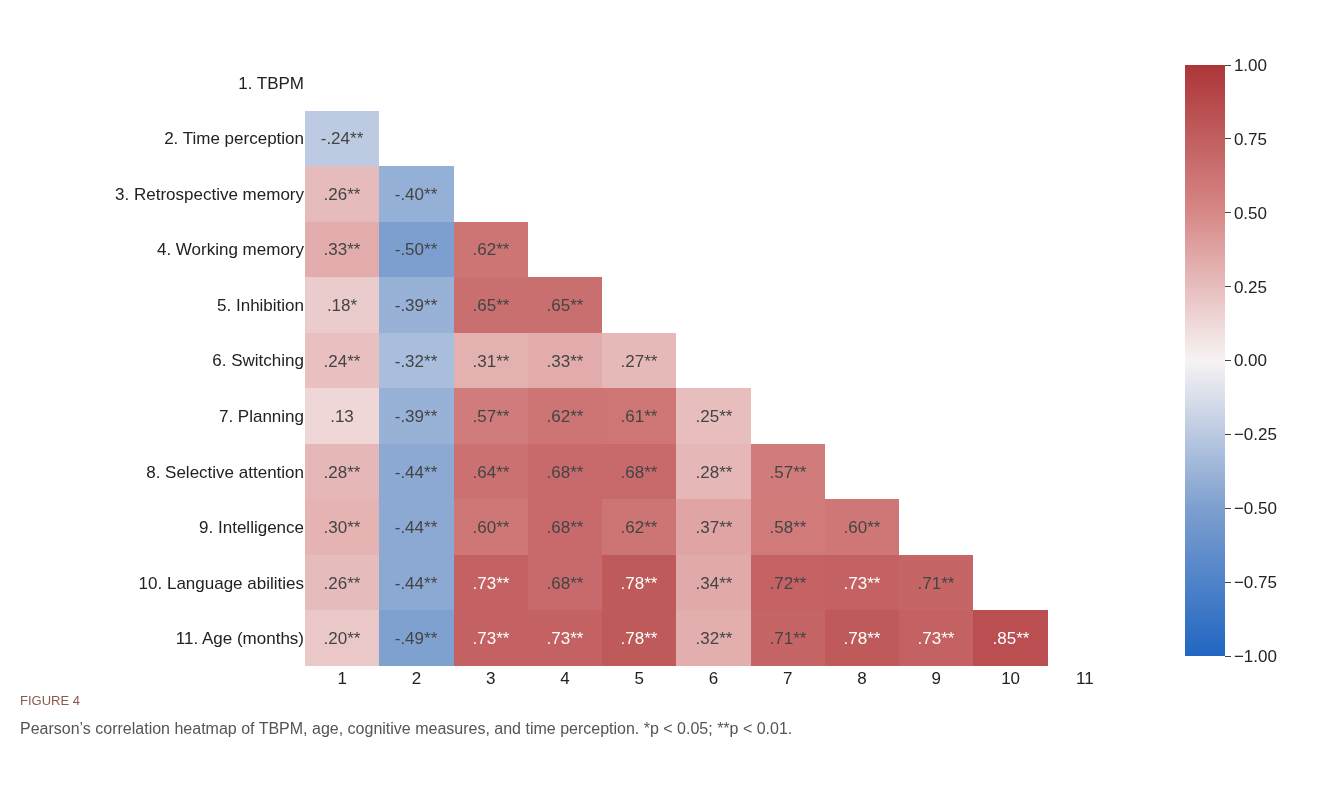 The height and width of the screenshot is (789, 1331). Describe the element at coordinates (416, 249) in the screenshot. I see `data-label: -.50**` at that location.